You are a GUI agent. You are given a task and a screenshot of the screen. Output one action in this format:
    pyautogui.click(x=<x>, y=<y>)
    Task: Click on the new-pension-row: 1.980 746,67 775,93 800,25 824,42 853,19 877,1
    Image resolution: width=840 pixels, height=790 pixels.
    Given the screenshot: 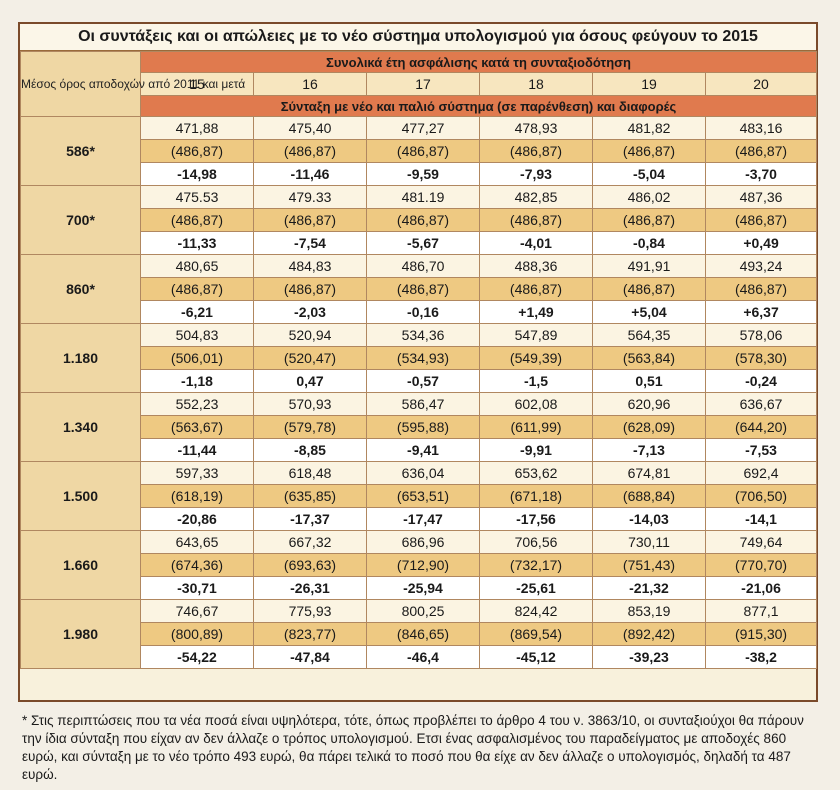 What is the action you would take?
    pyautogui.click(x=419, y=634)
    